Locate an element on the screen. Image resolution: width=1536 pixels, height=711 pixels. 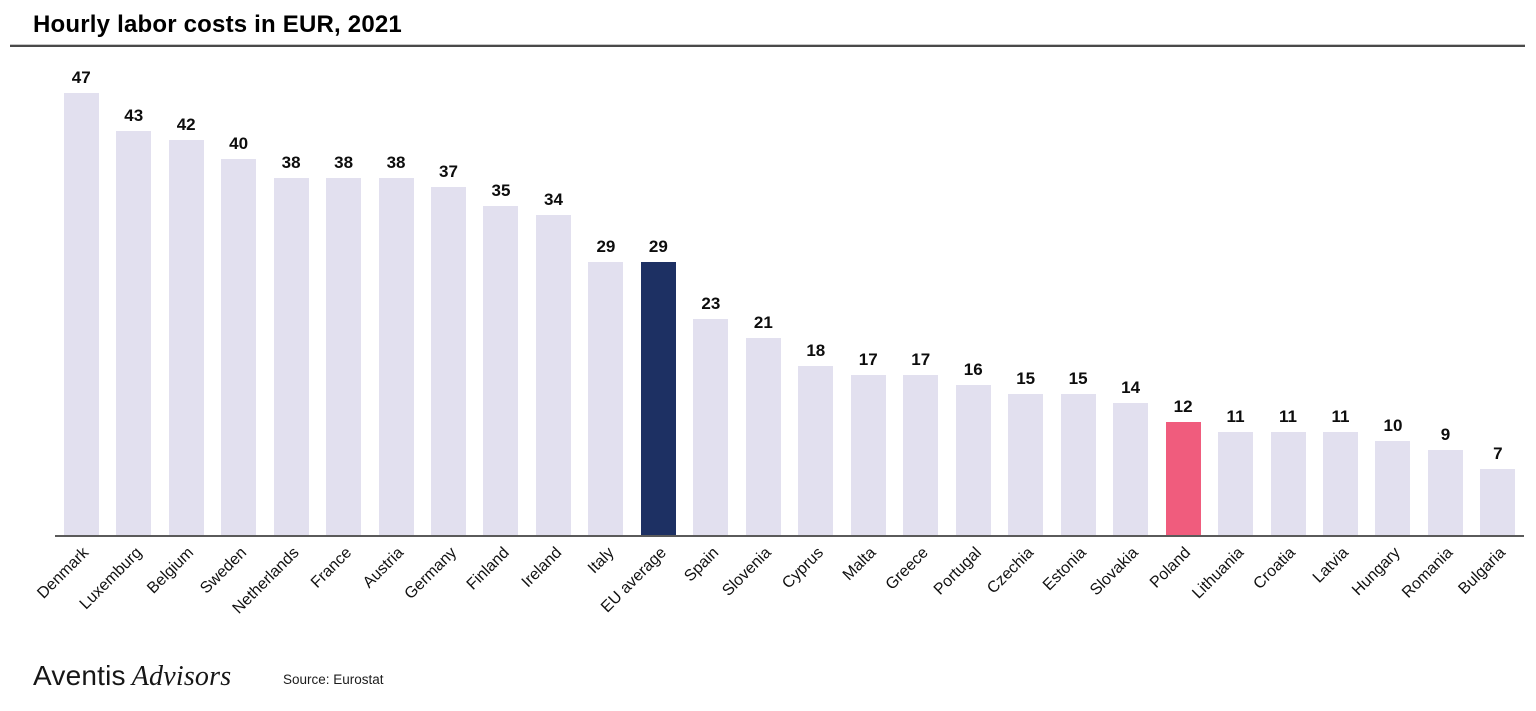
bar-column-netherlands: 38 Netherlands is located at coordinates (273, 337).